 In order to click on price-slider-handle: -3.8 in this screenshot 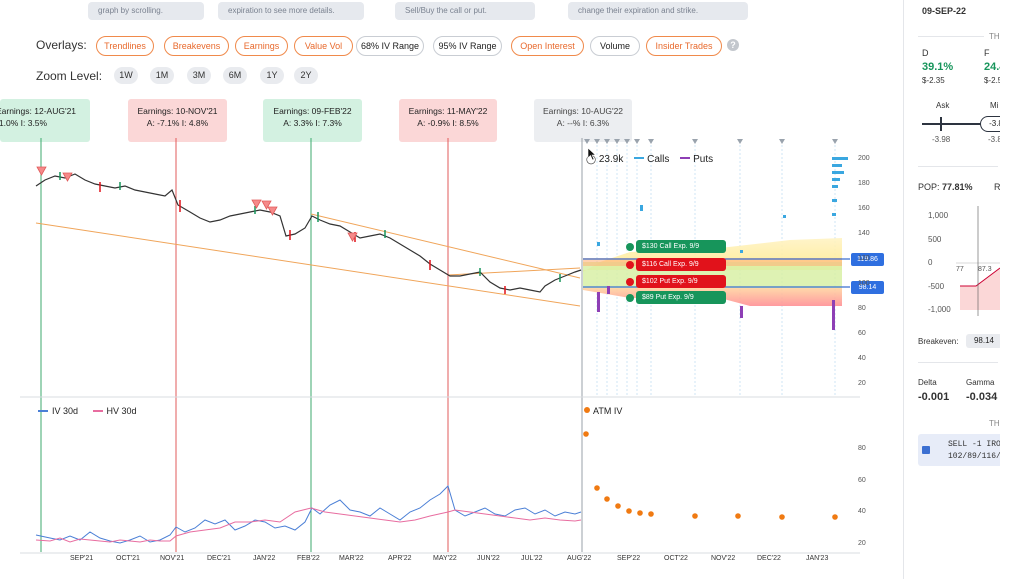, I will do `click(990, 124)`.